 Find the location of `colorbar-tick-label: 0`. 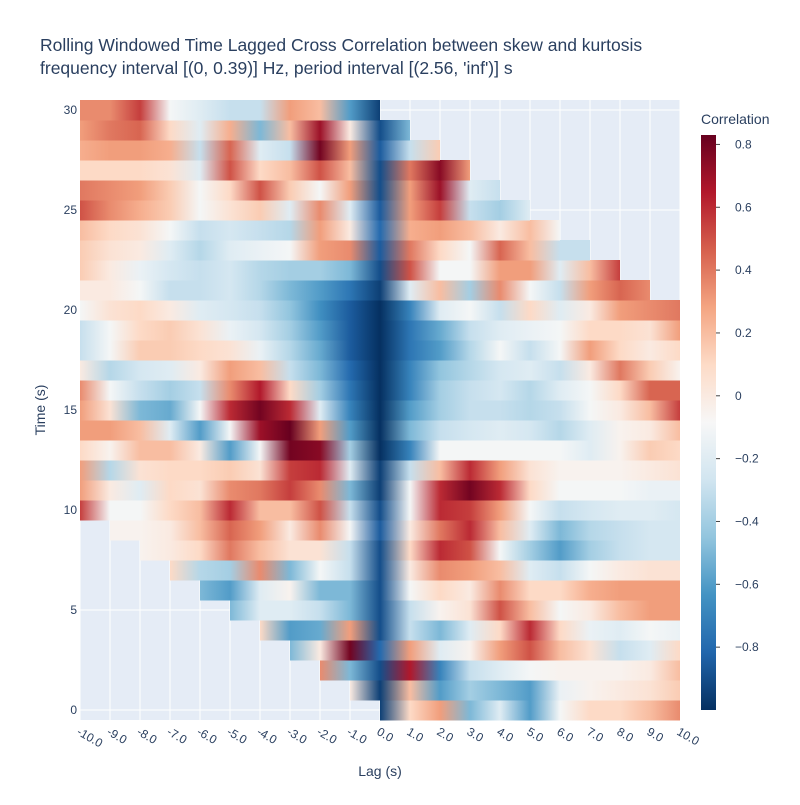

colorbar-tick-label: 0 is located at coordinates (738, 396).